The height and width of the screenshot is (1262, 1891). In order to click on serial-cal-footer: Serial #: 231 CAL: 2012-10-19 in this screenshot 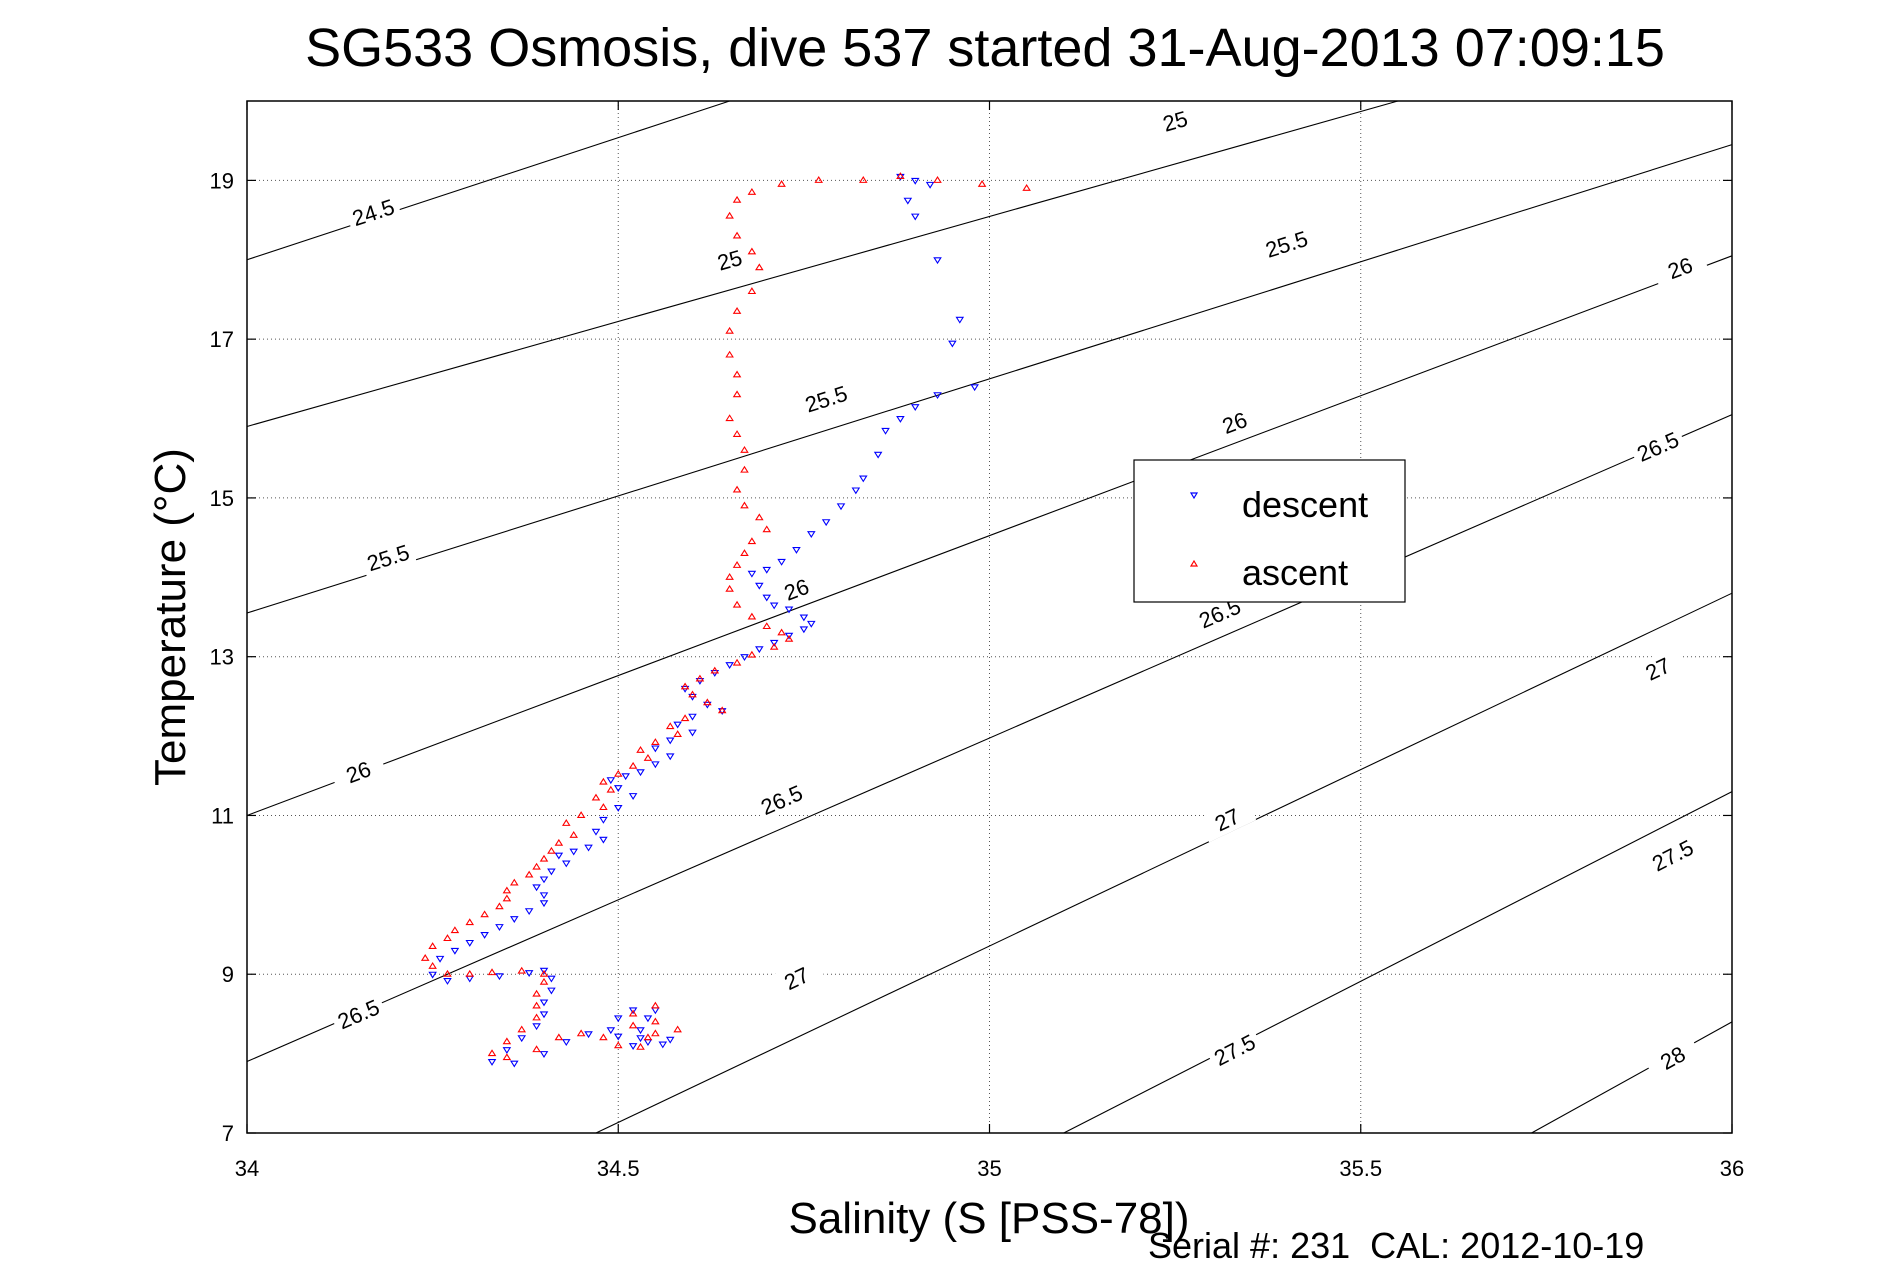, I will do `click(1396, 1243)`.